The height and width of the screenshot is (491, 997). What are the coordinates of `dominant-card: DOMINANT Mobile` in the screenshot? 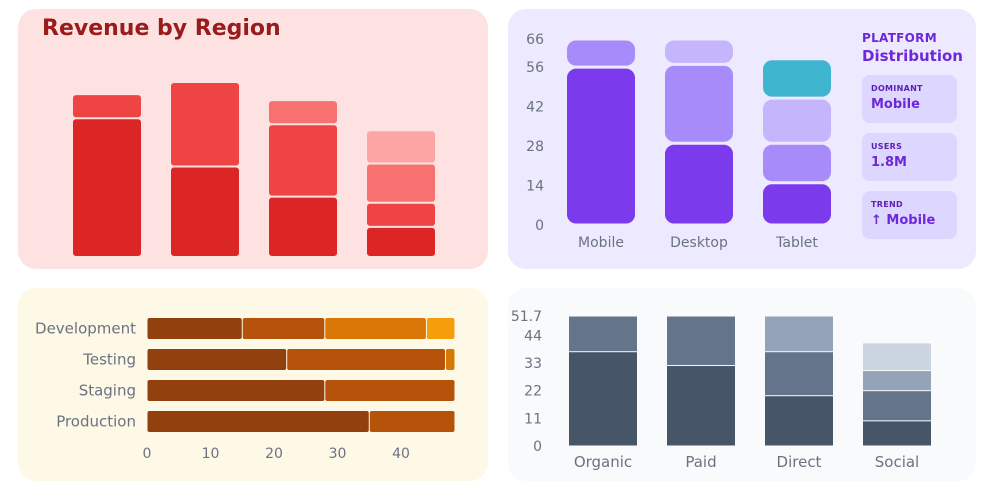 It's located at (909, 99).